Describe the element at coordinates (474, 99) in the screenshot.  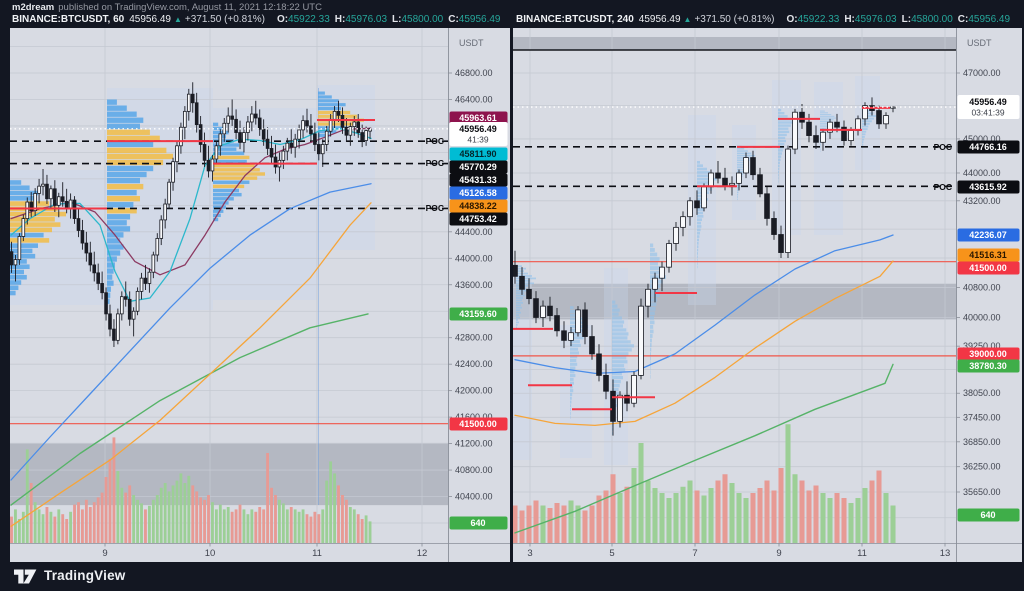
I see `price-tick-label: 46400.00` at that location.